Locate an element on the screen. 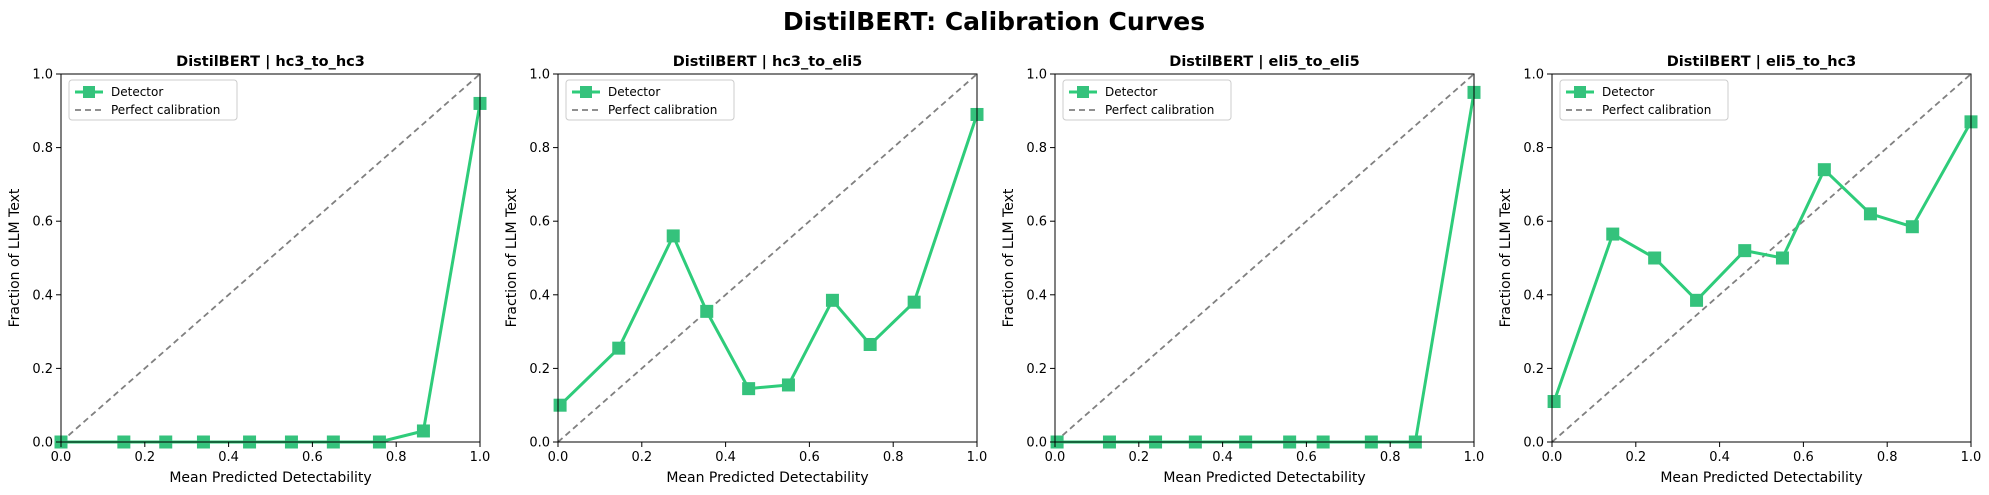 The height and width of the screenshot is (495, 1989). panel-title: DistilBERT | eli5_to_eli5 is located at coordinates (1264, 62).